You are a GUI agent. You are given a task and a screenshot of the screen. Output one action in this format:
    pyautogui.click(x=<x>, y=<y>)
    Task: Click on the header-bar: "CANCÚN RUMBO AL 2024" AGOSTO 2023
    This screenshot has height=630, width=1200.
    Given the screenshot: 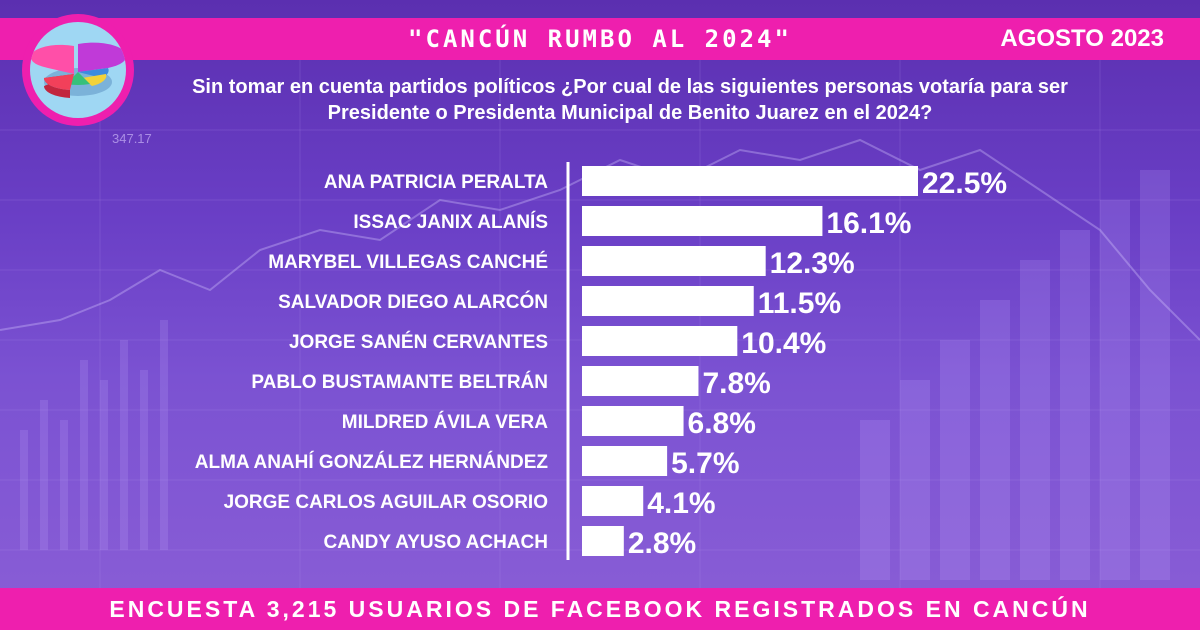 What is the action you would take?
    pyautogui.click(x=600, y=39)
    